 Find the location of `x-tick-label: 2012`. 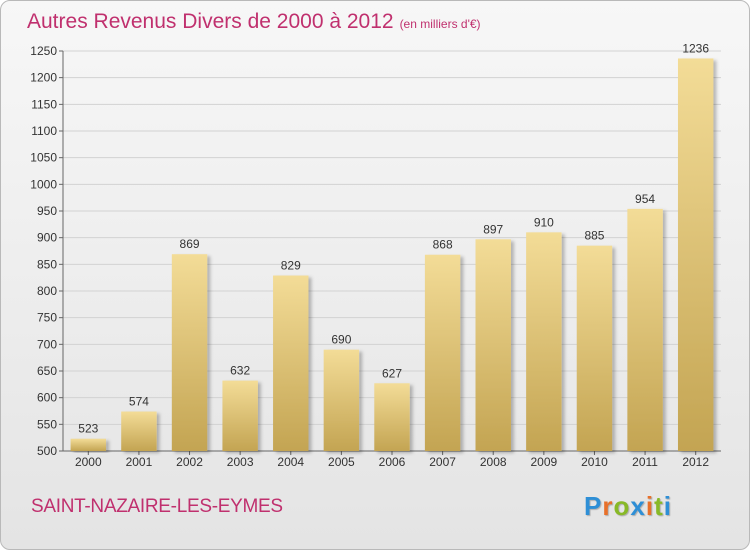

x-tick-label: 2012 is located at coordinates (695, 462).